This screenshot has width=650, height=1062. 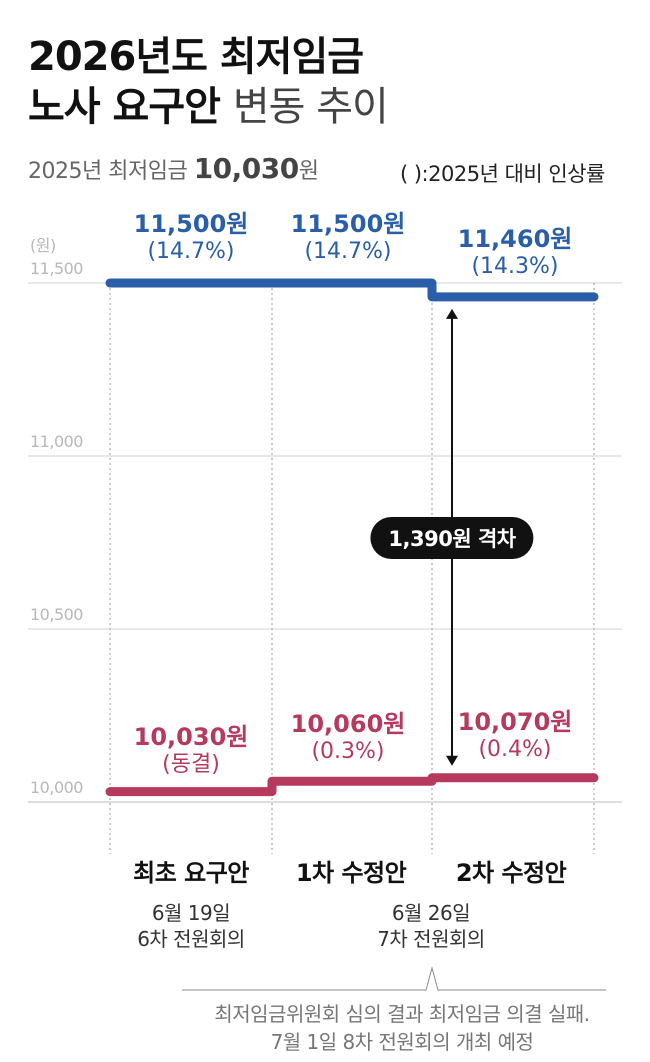 What do you see at coordinates (56, 787) in the screenshot?
I see `y-tick-label: 10,000` at bounding box center [56, 787].